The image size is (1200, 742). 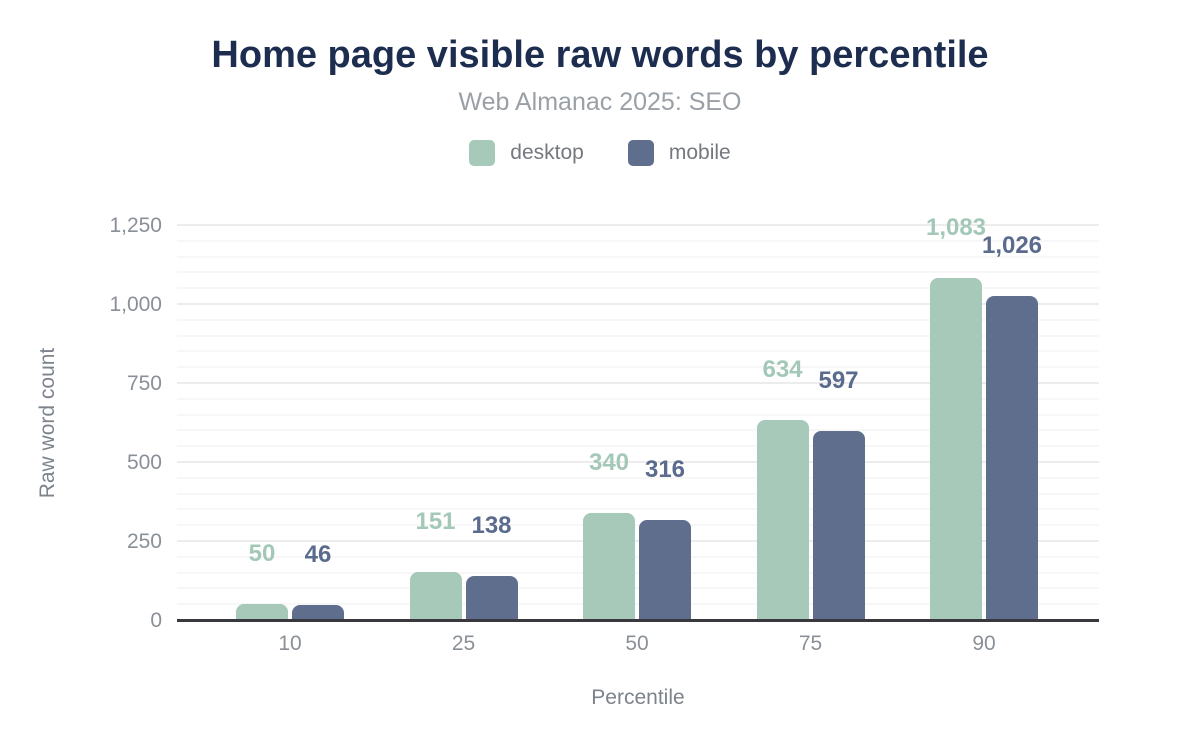 What do you see at coordinates (1012, 457) in the screenshot?
I see `bar-mobile-p90` at bounding box center [1012, 457].